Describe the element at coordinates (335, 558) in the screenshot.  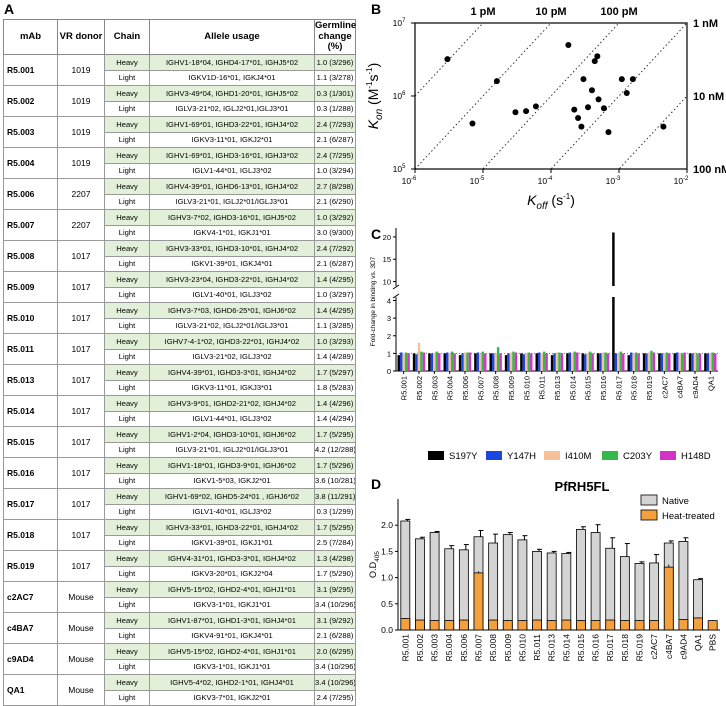
I see `germline-cell: 1.3 (4/298)` at that location.